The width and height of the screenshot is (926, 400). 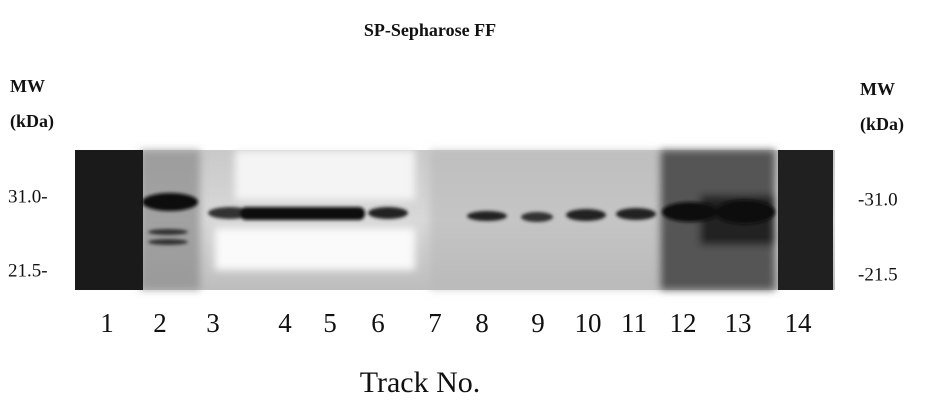 What do you see at coordinates (799, 323) in the screenshot?
I see `lane-label: 14` at bounding box center [799, 323].